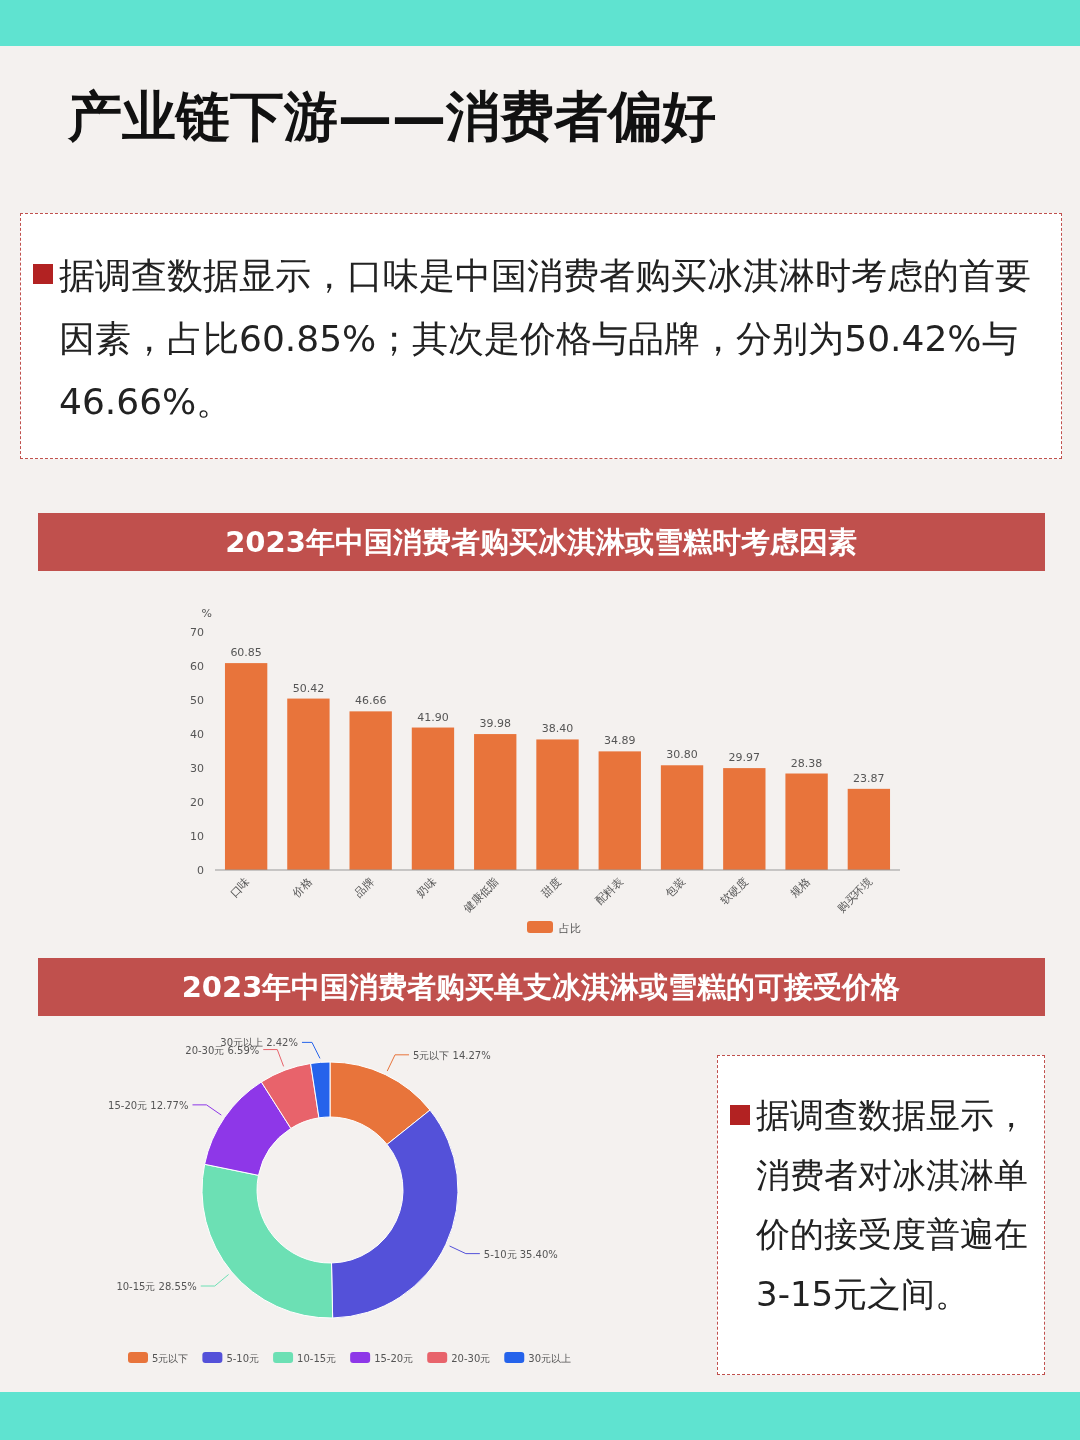 Image resolution: width=1080 pixels, height=1440 pixels. I want to click on y-tick-label: 40, so click(197, 734).